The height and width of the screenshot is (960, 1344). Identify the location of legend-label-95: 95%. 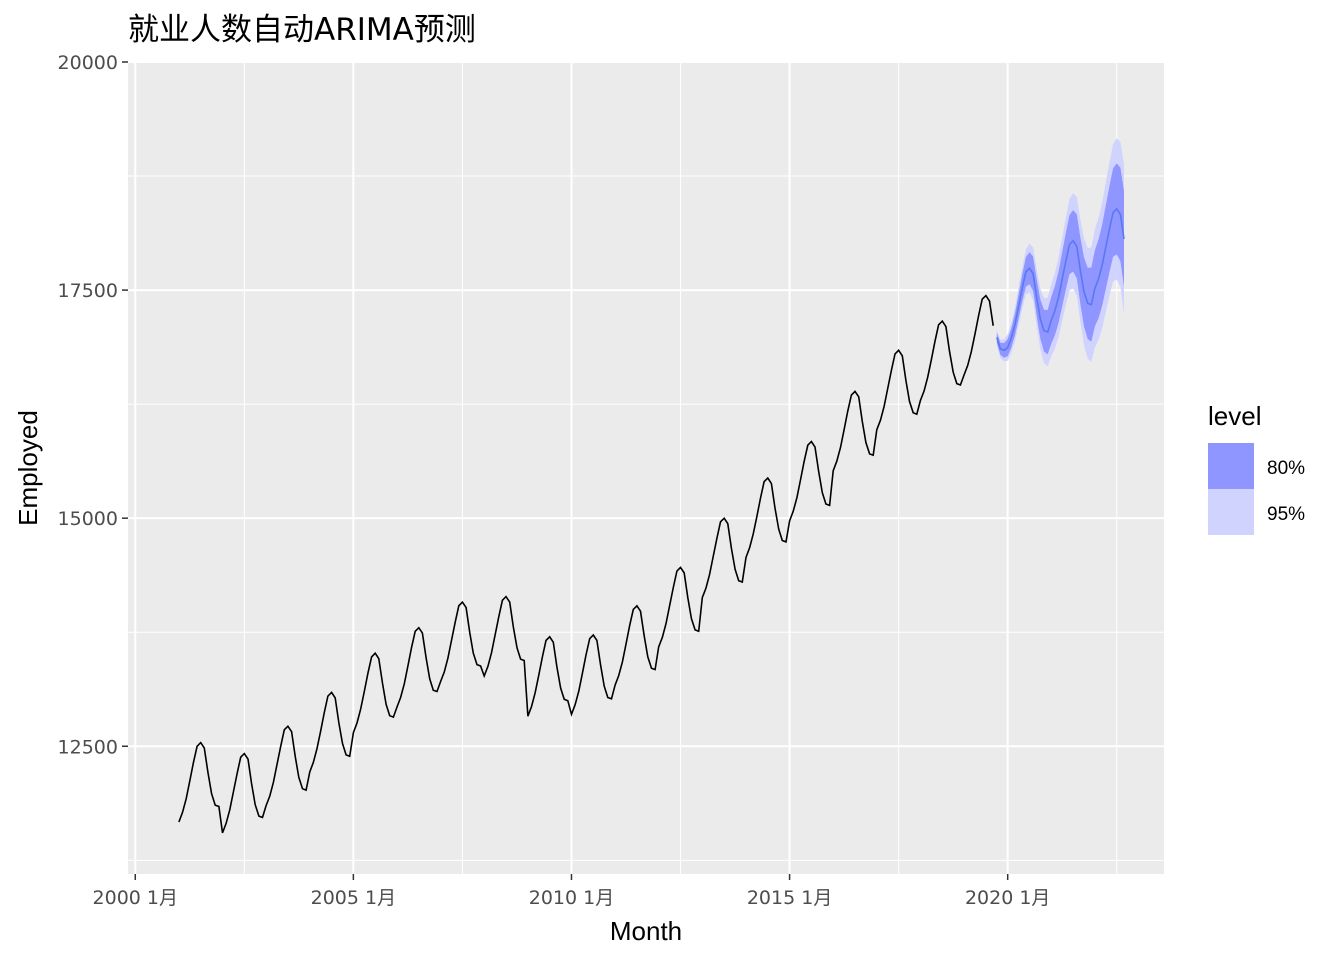
(1286, 514).